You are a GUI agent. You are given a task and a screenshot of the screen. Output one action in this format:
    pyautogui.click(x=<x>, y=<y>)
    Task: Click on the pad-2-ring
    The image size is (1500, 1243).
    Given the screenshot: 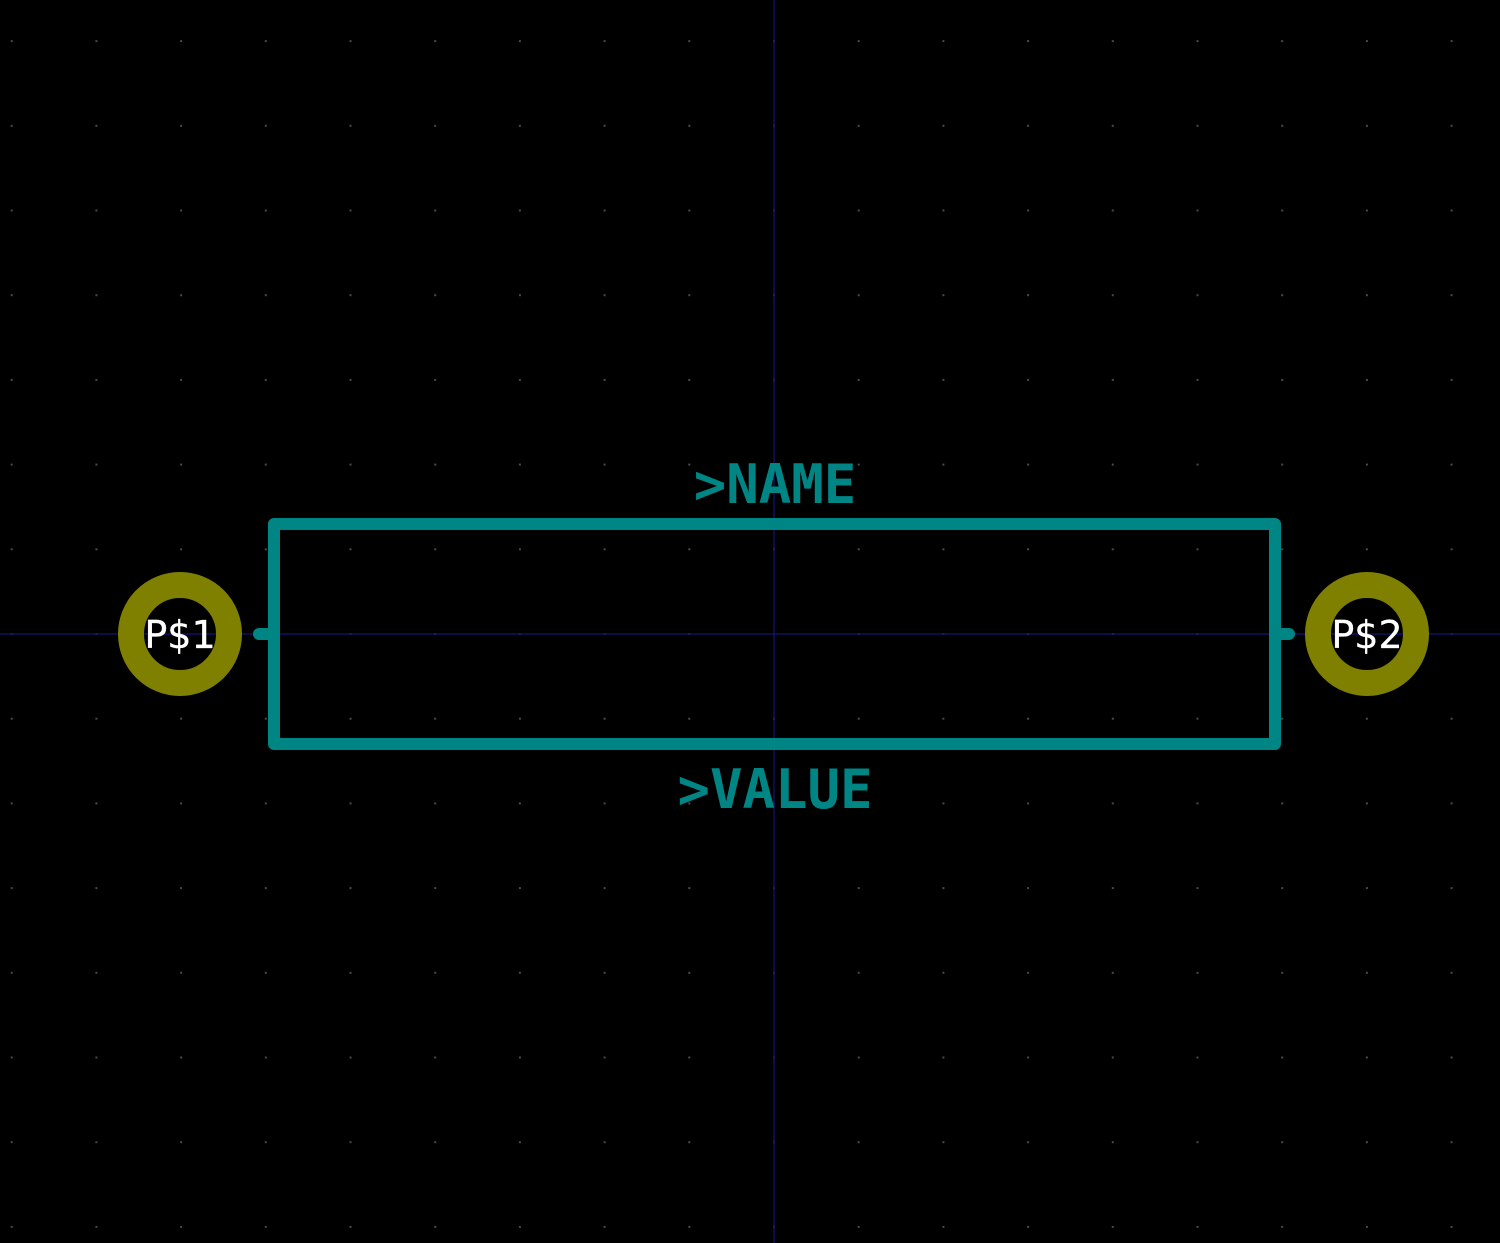 What is the action you would take?
    pyautogui.click(x=1367, y=634)
    